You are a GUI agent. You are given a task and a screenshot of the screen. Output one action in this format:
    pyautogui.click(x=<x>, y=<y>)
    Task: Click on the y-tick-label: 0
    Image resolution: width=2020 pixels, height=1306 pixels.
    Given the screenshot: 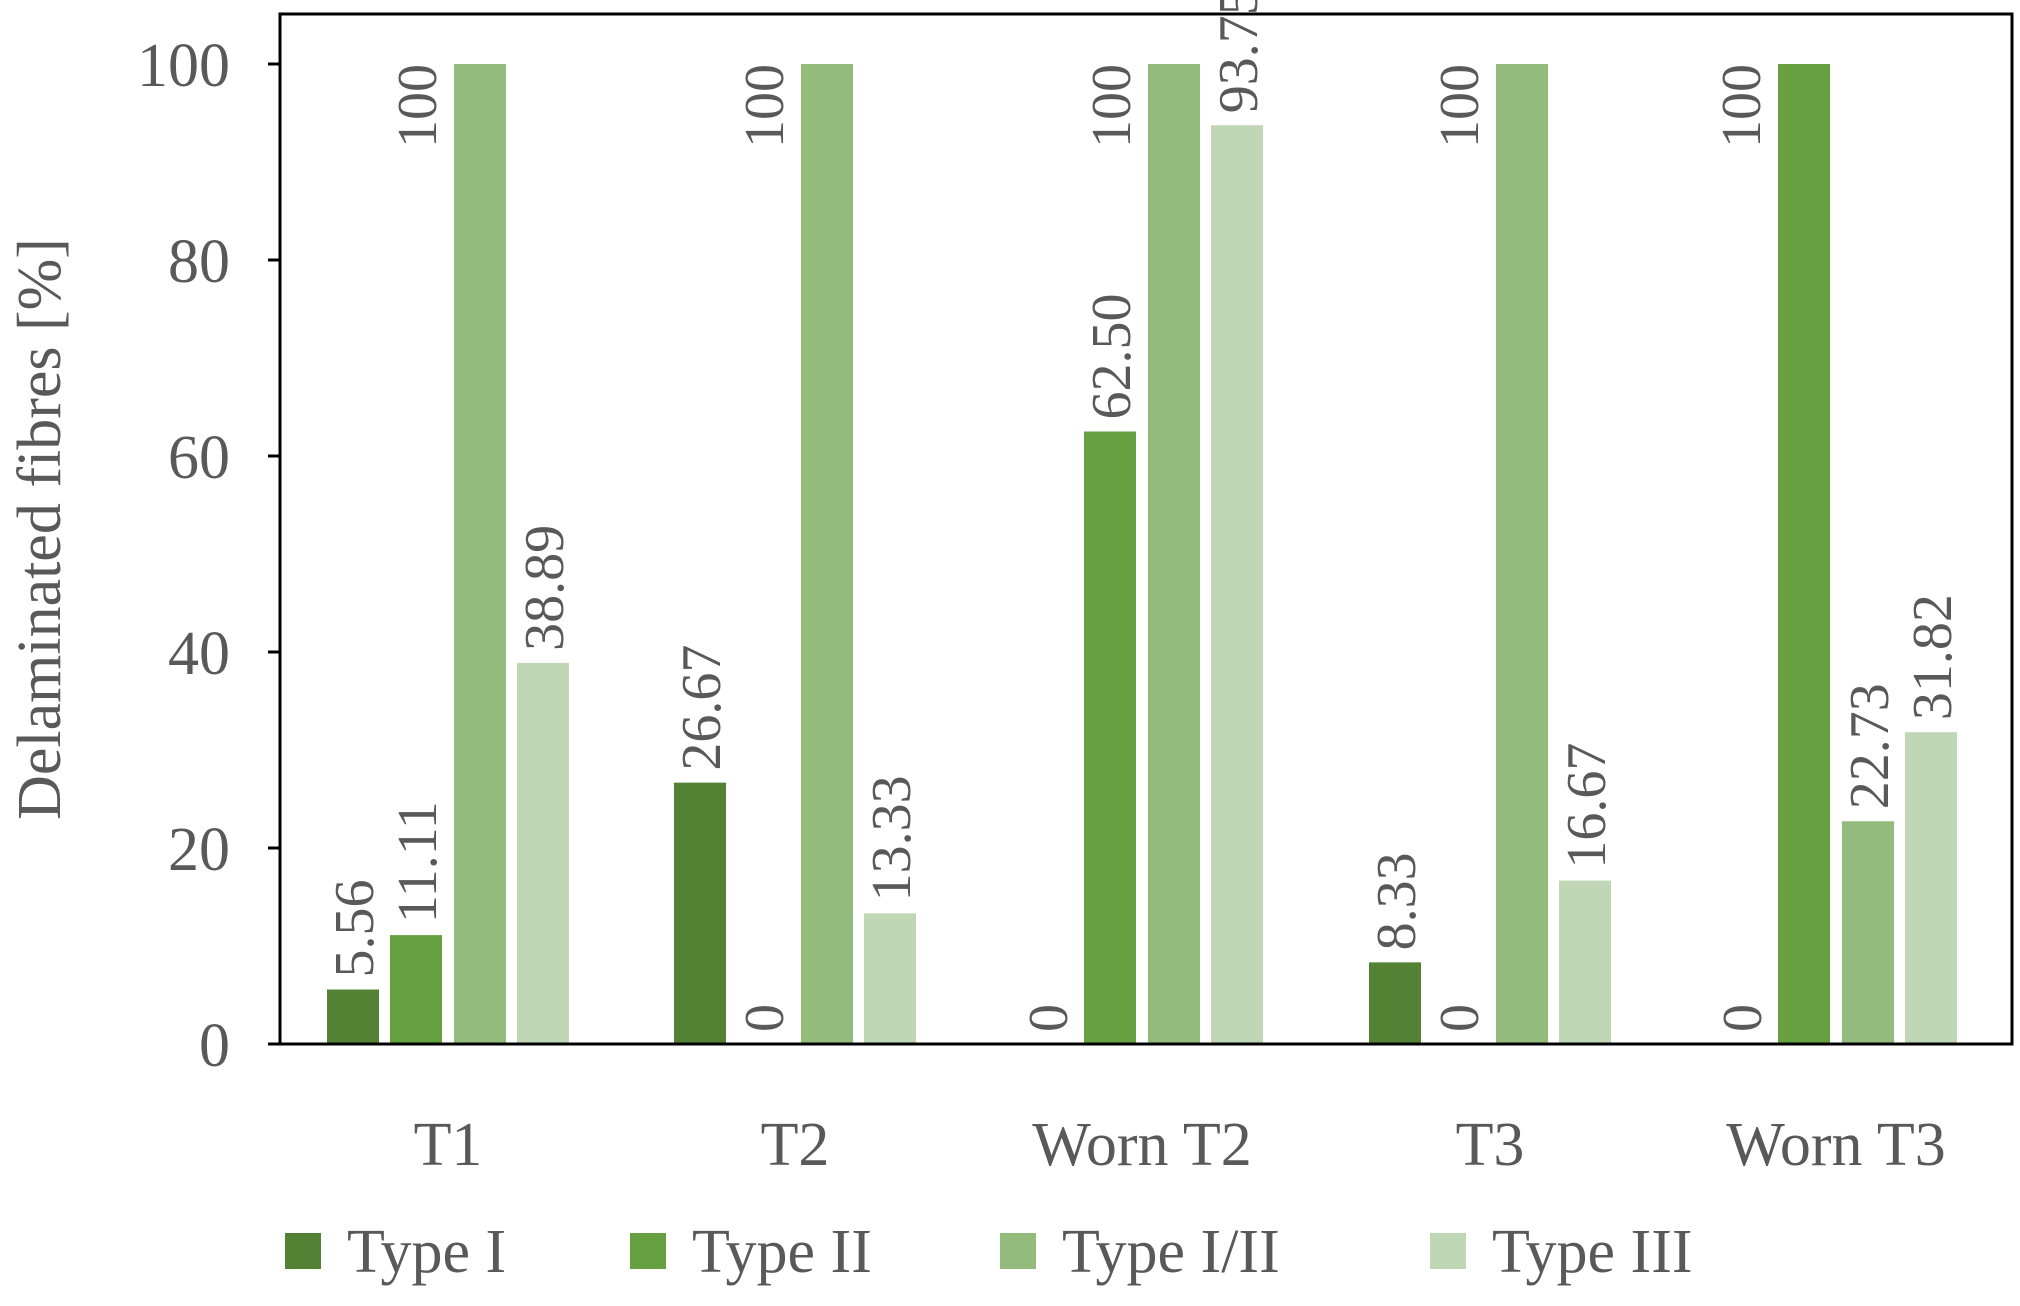 What is the action you would take?
    pyautogui.click(x=214, y=1046)
    